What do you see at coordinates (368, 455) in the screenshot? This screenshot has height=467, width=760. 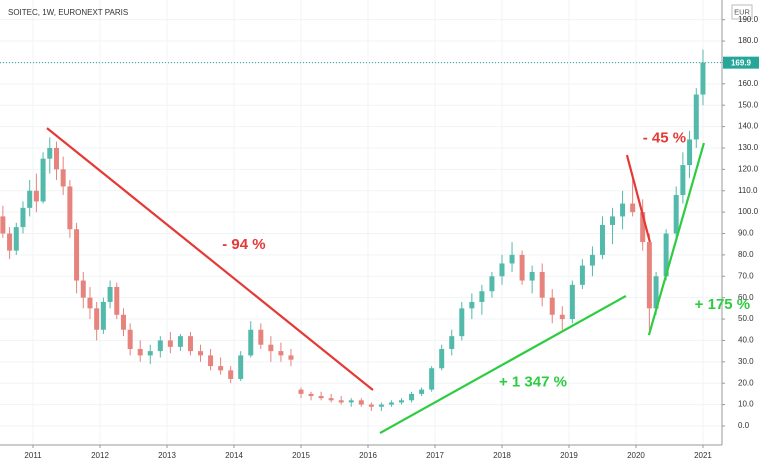 I see `x-tick-label: 2016` at bounding box center [368, 455].